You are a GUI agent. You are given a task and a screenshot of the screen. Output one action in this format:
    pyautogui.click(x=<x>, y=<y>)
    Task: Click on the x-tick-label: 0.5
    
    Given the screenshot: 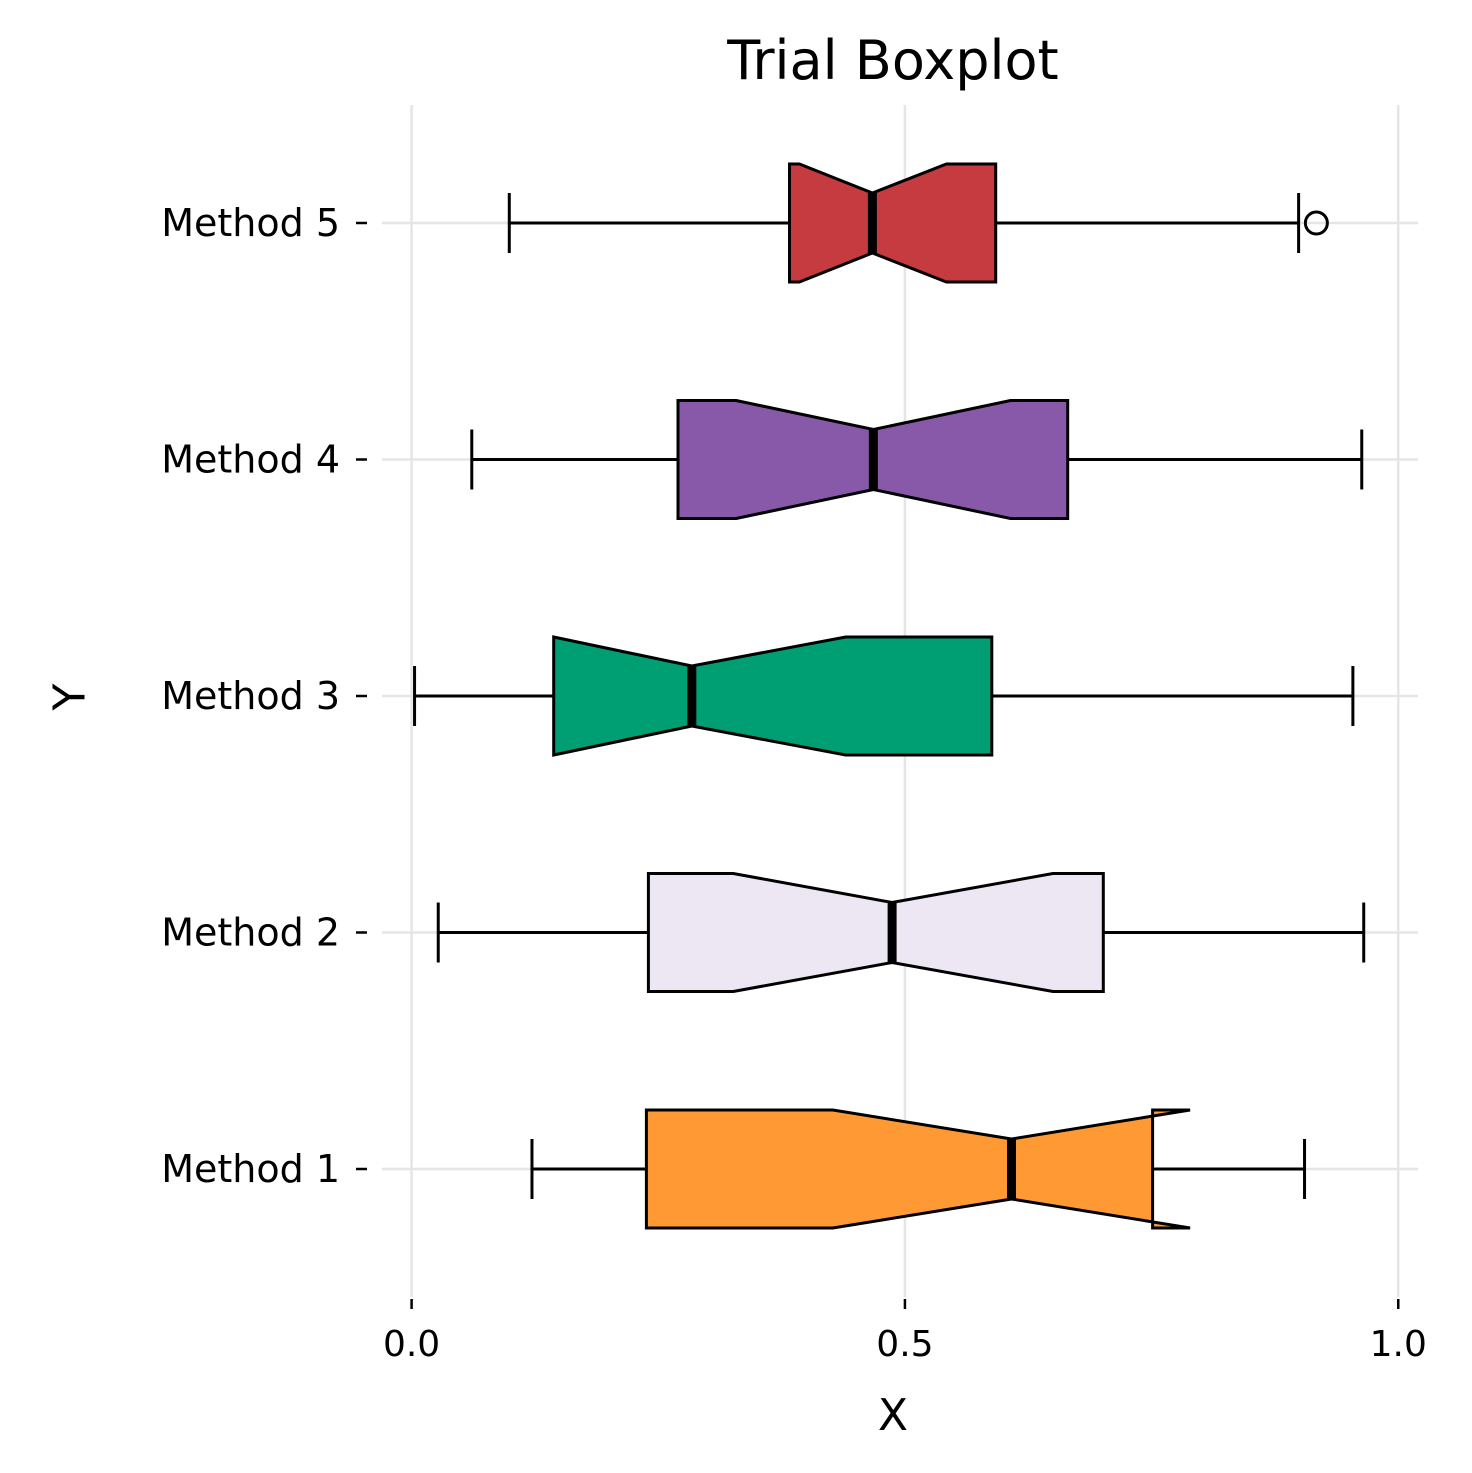 What is the action you would take?
    pyautogui.click(x=904, y=1344)
    